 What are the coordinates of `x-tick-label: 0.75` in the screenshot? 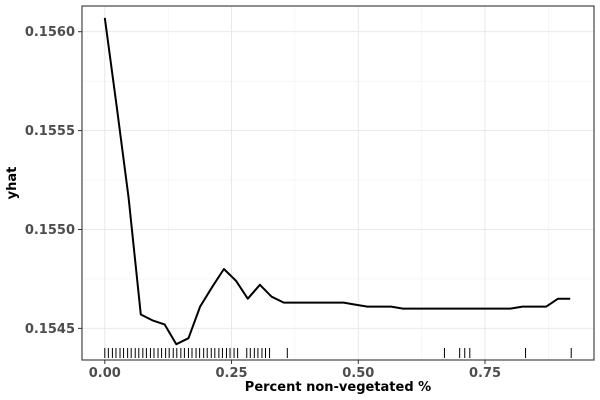 It's located at (485, 373).